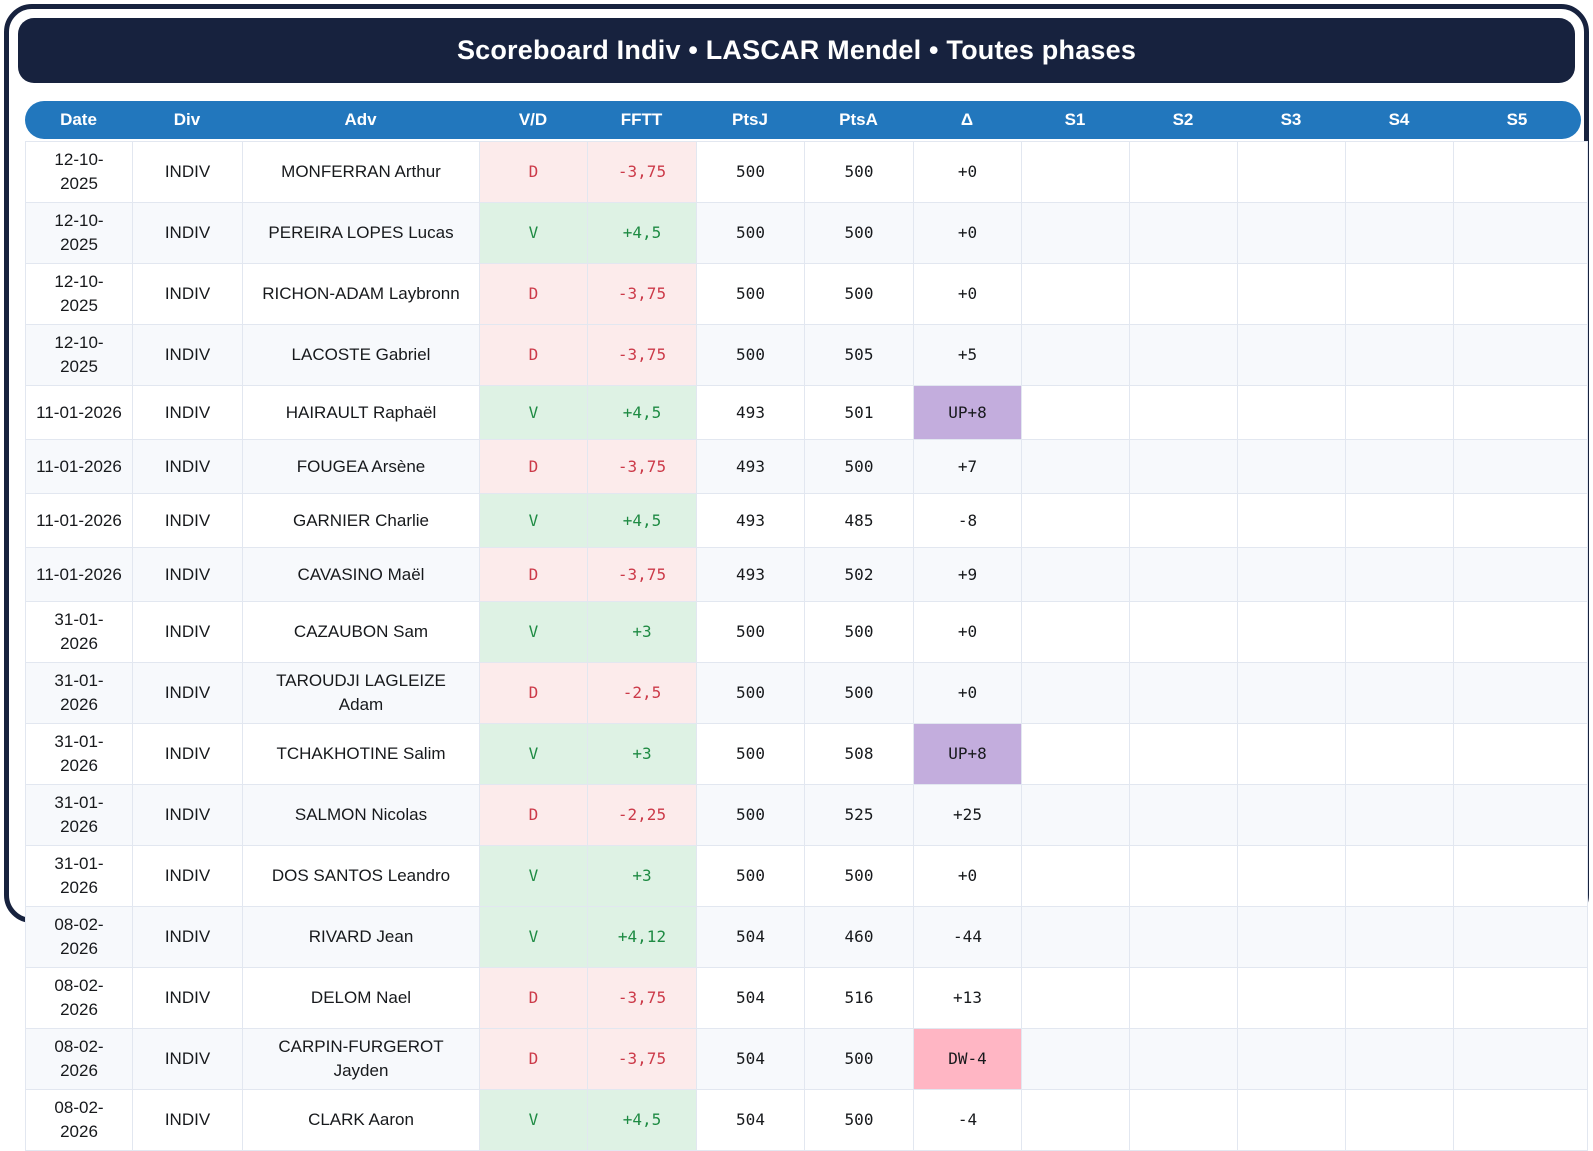  I want to click on column-header-s3: S3, so click(1291, 120).